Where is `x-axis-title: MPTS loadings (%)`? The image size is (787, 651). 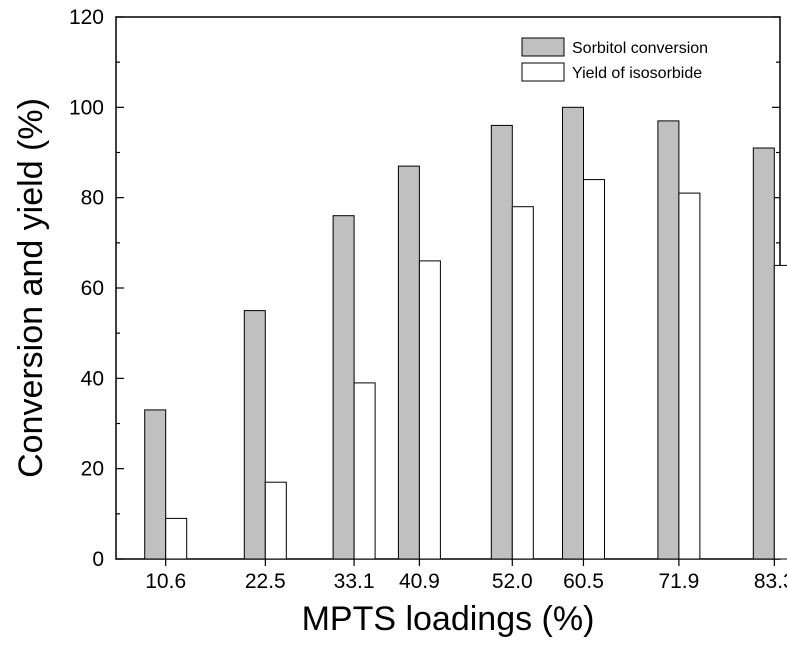 x-axis-title: MPTS loadings (%) is located at coordinates (448, 619).